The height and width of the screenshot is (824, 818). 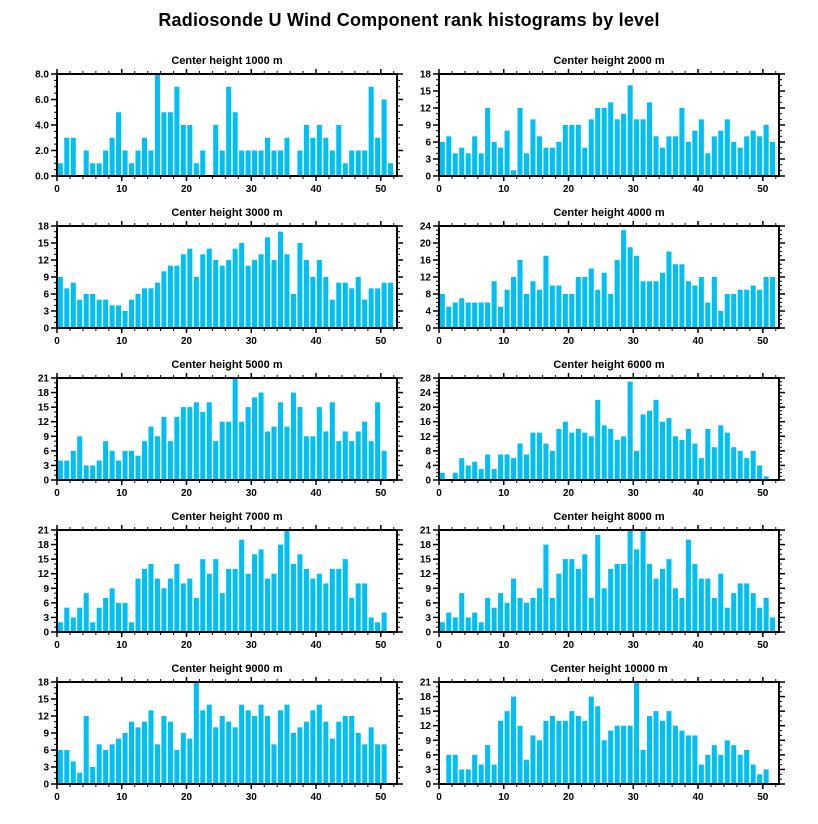 I want to click on y-tick-label: 12, so click(x=426, y=726).